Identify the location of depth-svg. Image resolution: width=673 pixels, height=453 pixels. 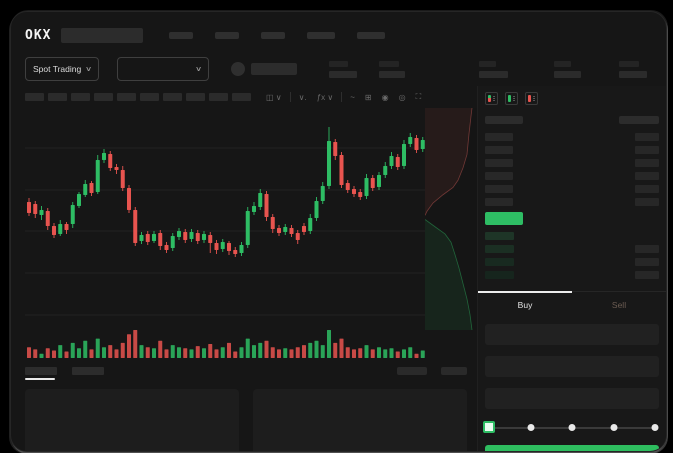
(449, 219).